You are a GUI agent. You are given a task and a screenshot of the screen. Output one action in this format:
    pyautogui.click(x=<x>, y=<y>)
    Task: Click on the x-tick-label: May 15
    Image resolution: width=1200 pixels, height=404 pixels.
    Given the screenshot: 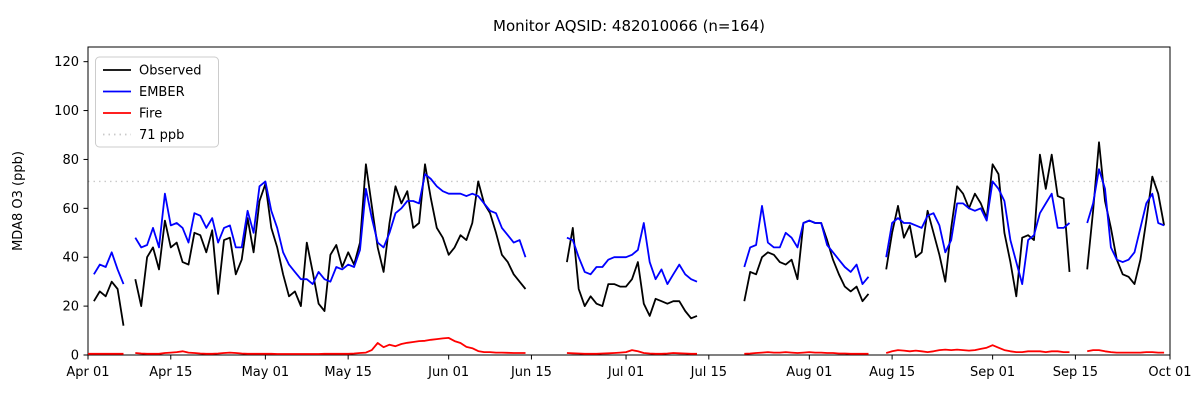 What is the action you would take?
    pyautogui.click(x=348, y=372)
    